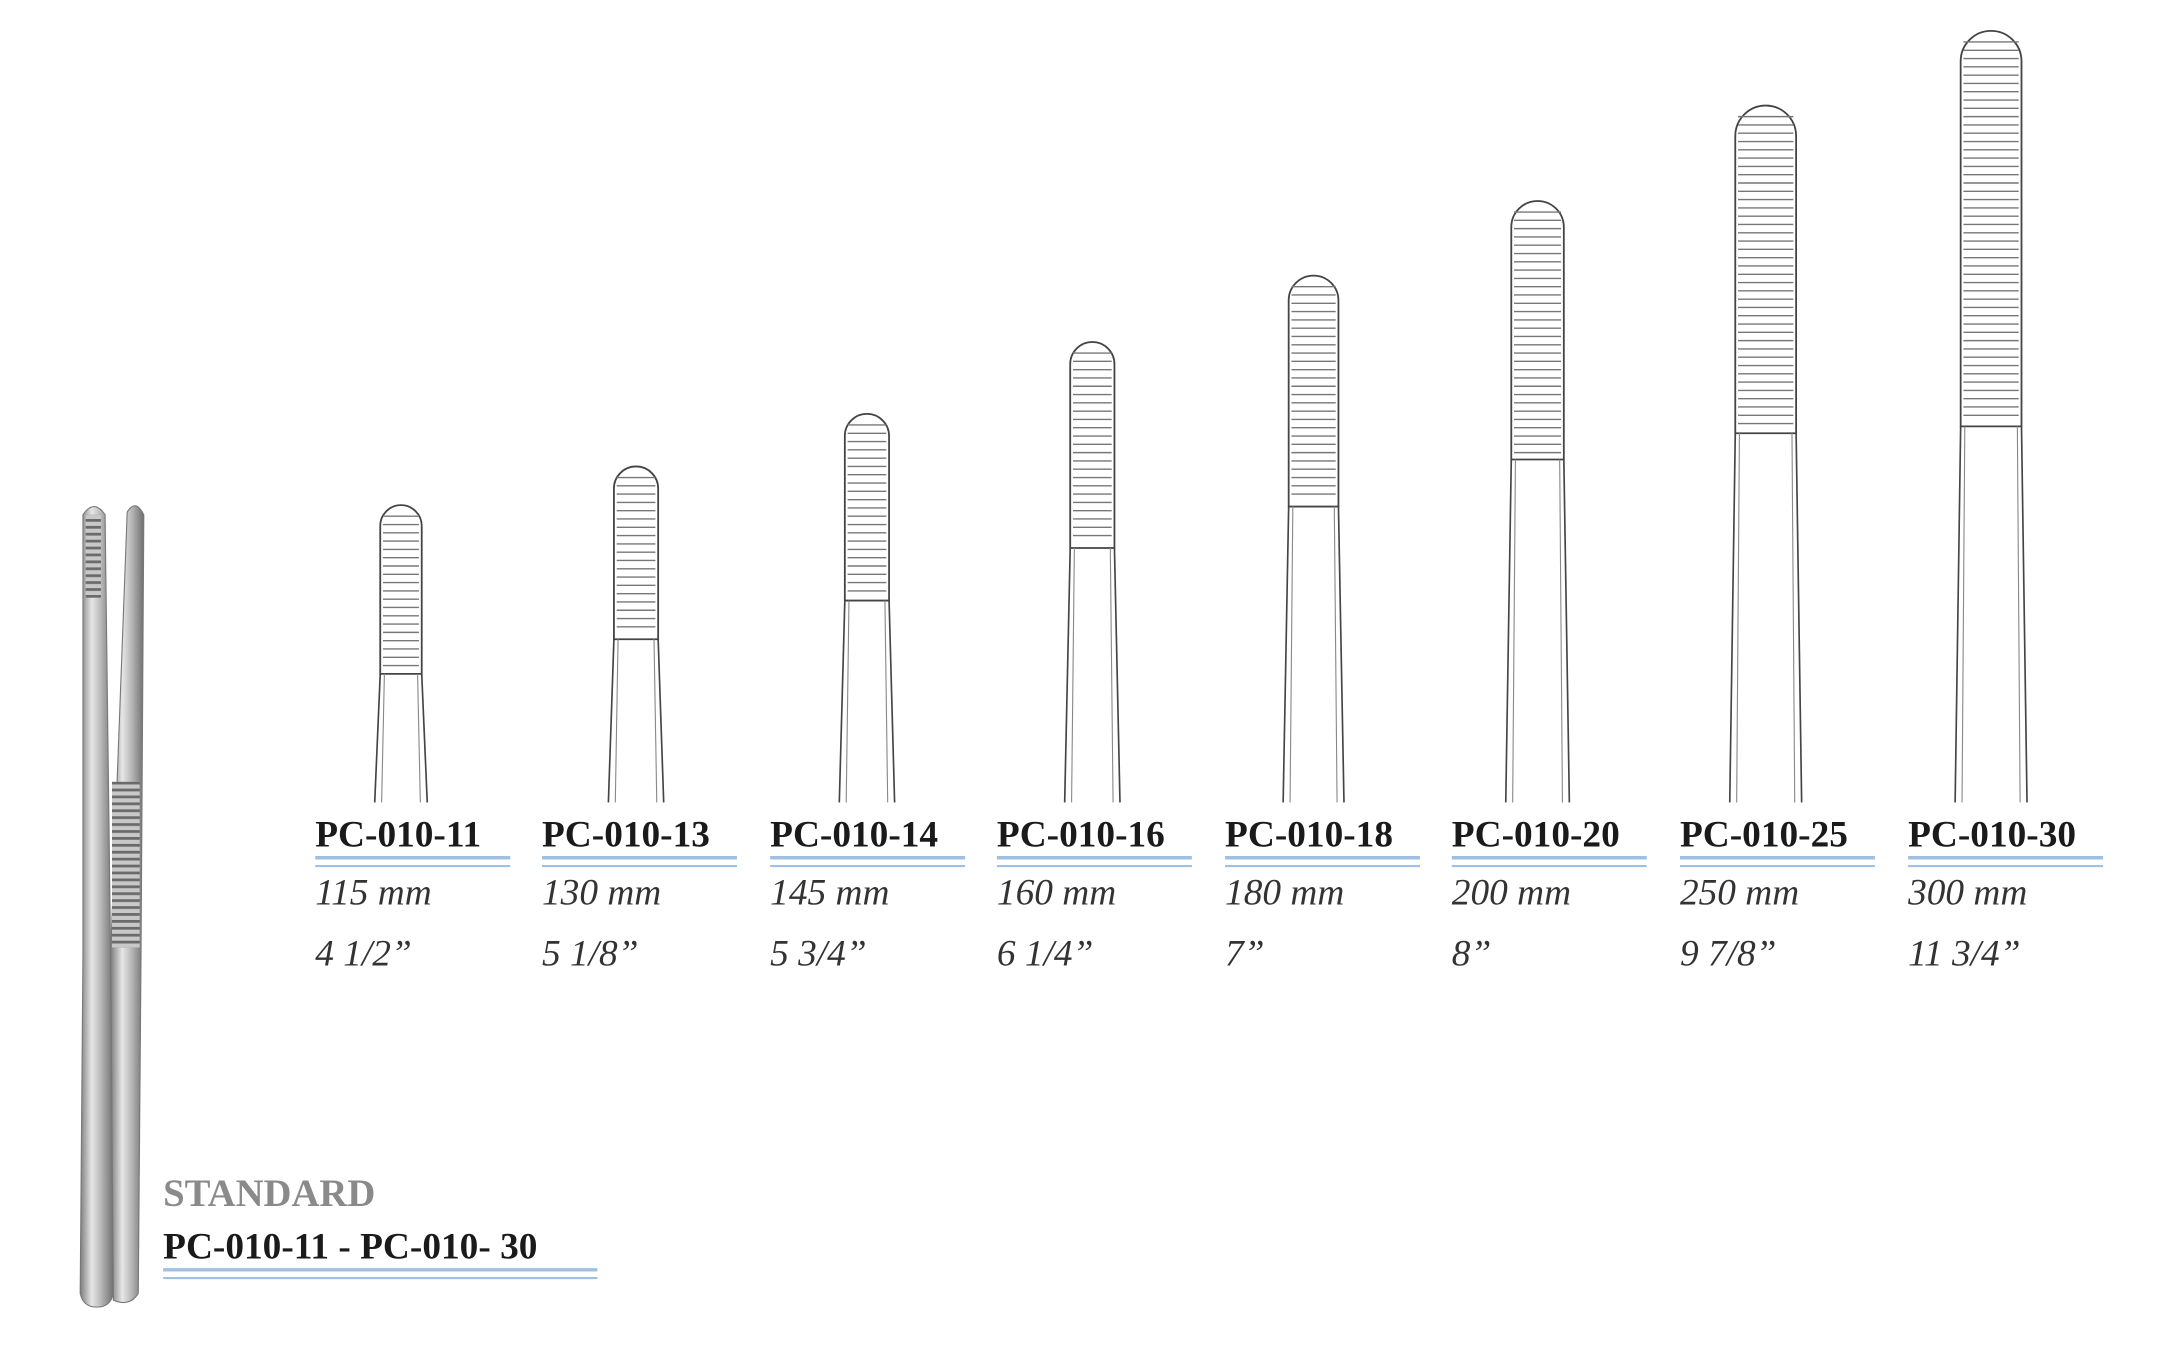  I want to click on size-mm: 250 mm, so click(1739, 893).